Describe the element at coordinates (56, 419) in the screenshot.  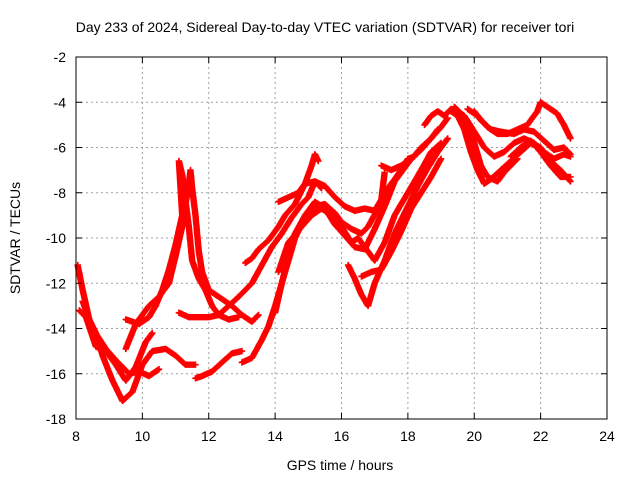
I see `y-tick-label: -18` at that location.